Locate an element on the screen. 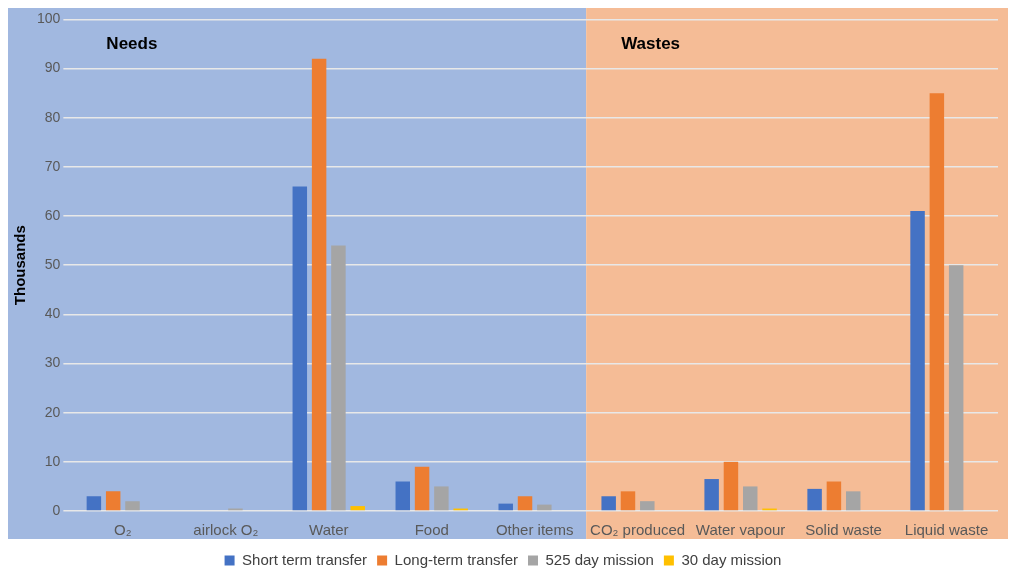 The image size is (1009, 579). x-tick-label: Water is located at coordinates (329, 530).